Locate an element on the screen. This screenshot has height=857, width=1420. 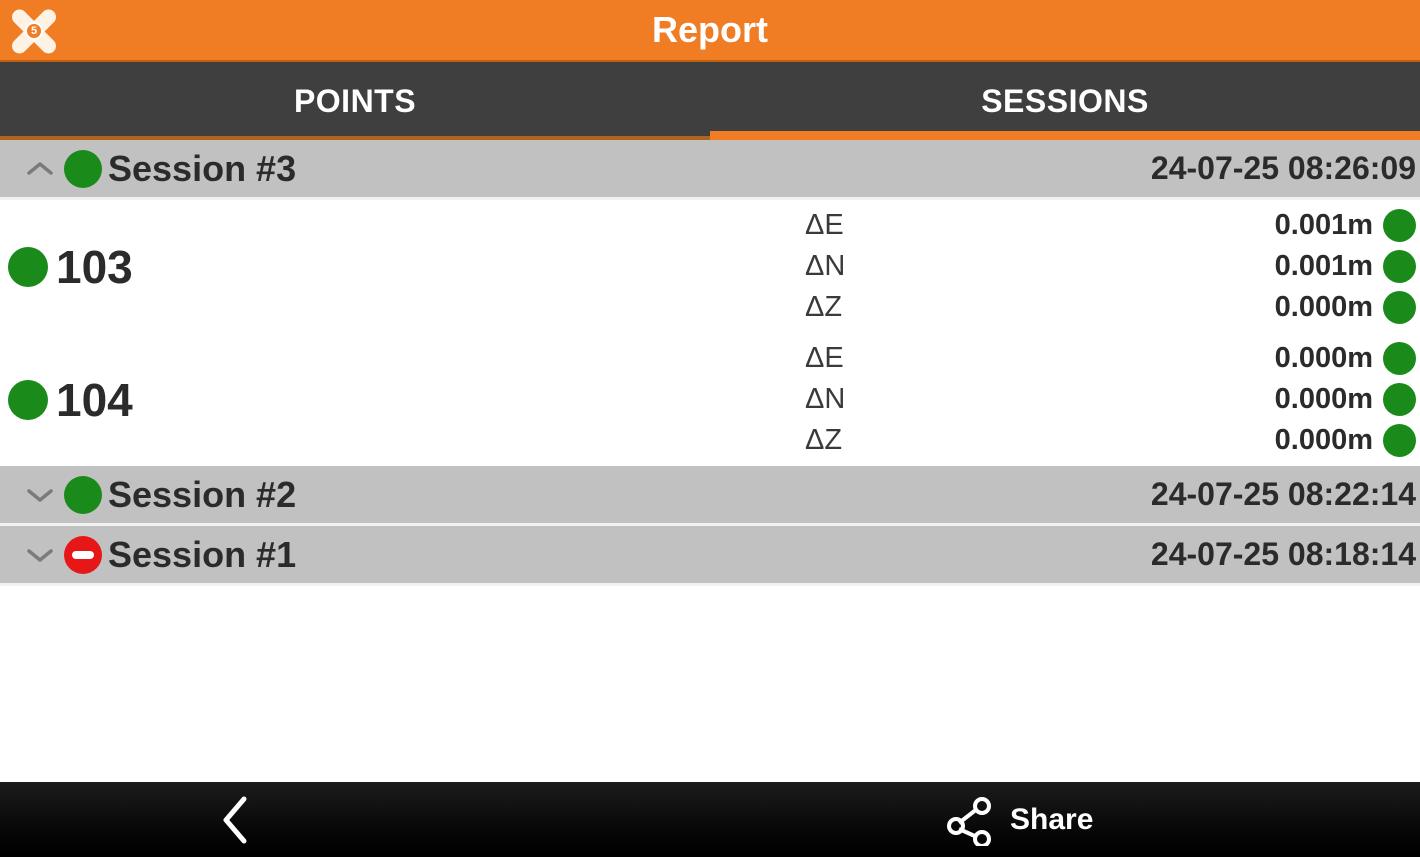
share-button: Share is located at coordinates (1019, 819).